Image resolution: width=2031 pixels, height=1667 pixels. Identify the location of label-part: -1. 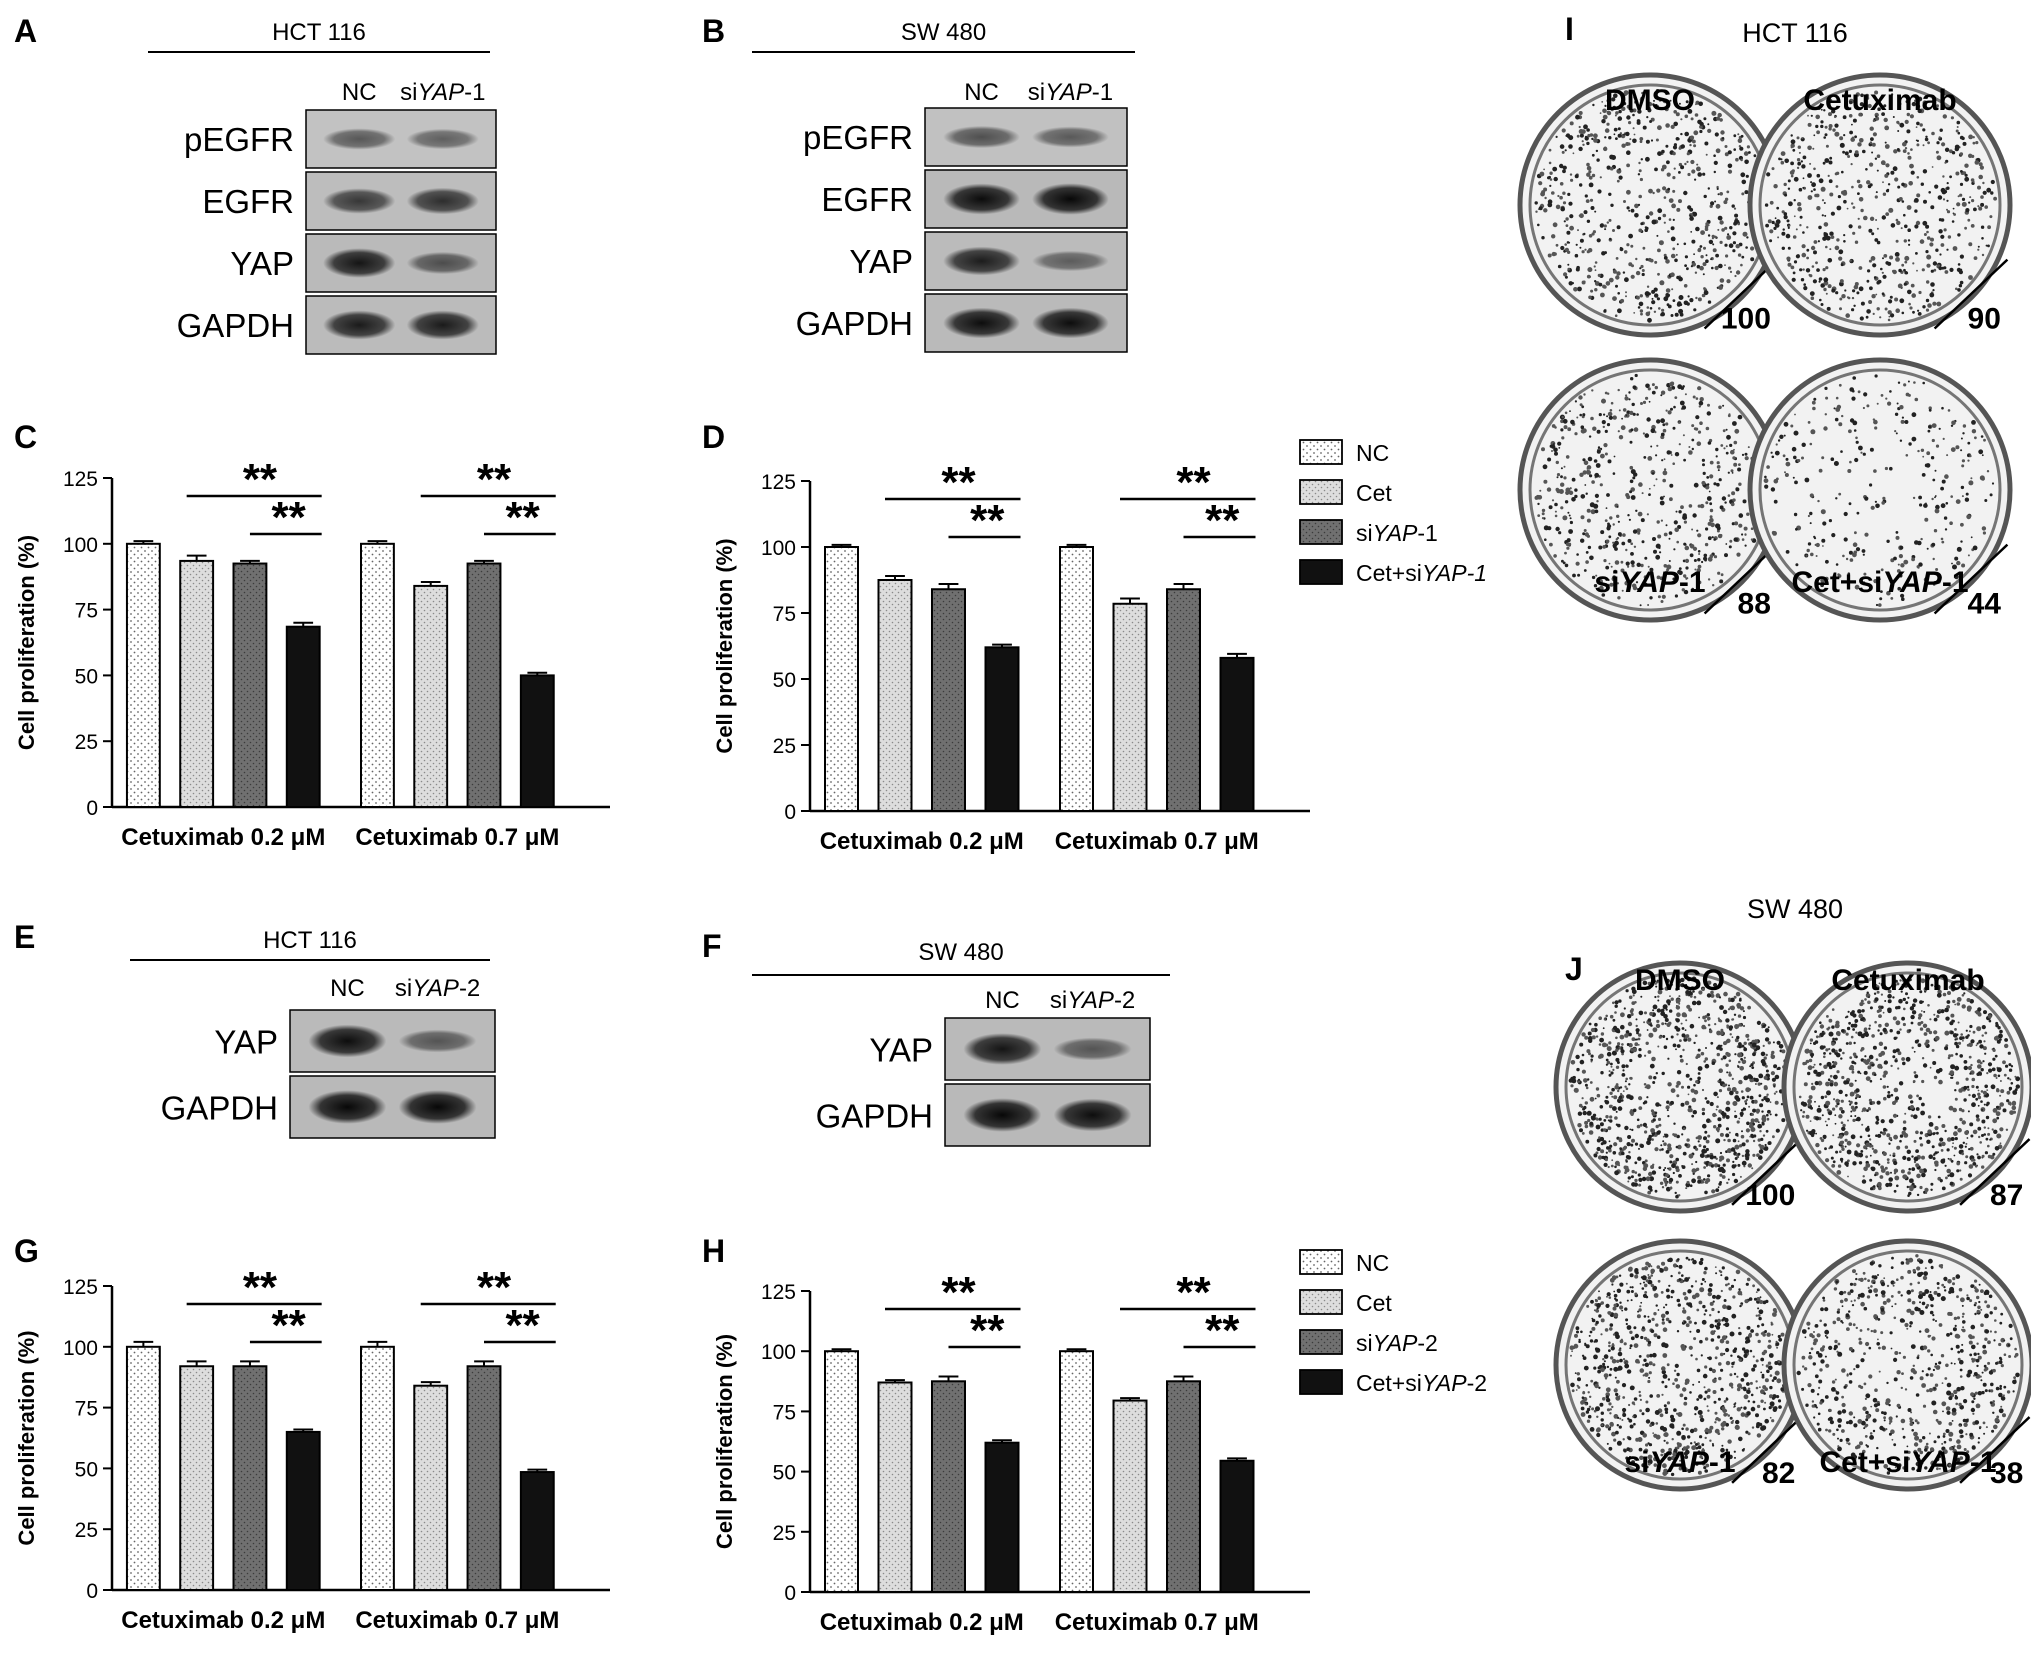
(1427, 533).